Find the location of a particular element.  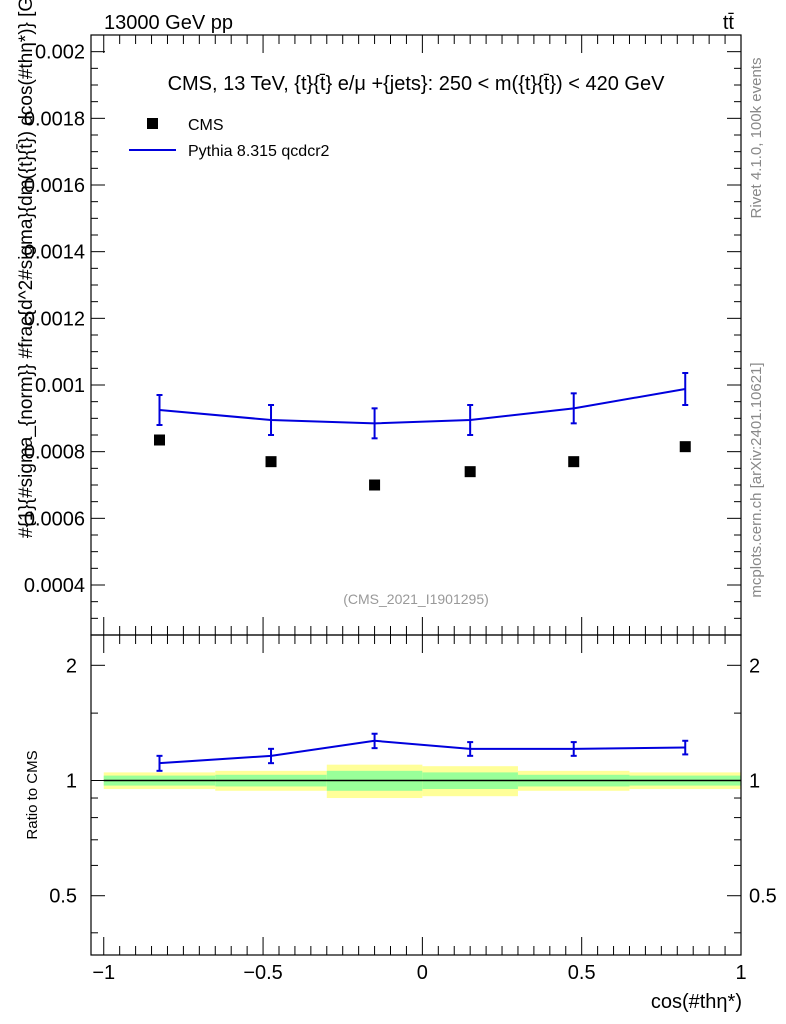

main-y-tick-label: 0.0008 is located at coordinates (54, 453).